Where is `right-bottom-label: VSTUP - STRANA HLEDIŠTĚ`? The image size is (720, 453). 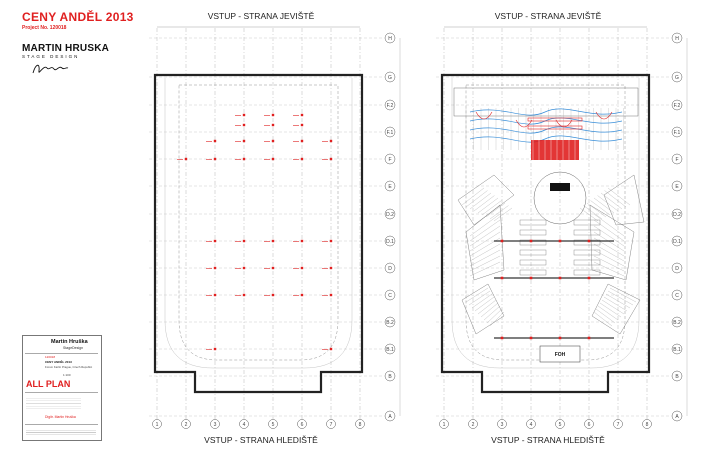 right-bottom-label: VSTUP - STRANA HLEDIŠTĚ is located at coordinates (548, 440).